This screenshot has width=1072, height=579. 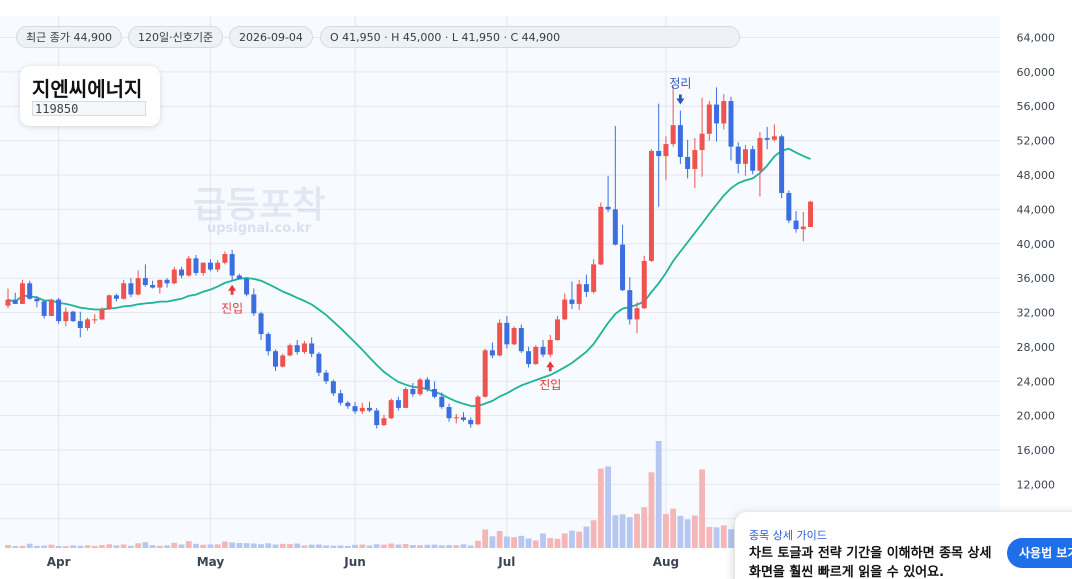 I want to click on entry-signal-arrow, so click(x=232, y=289).